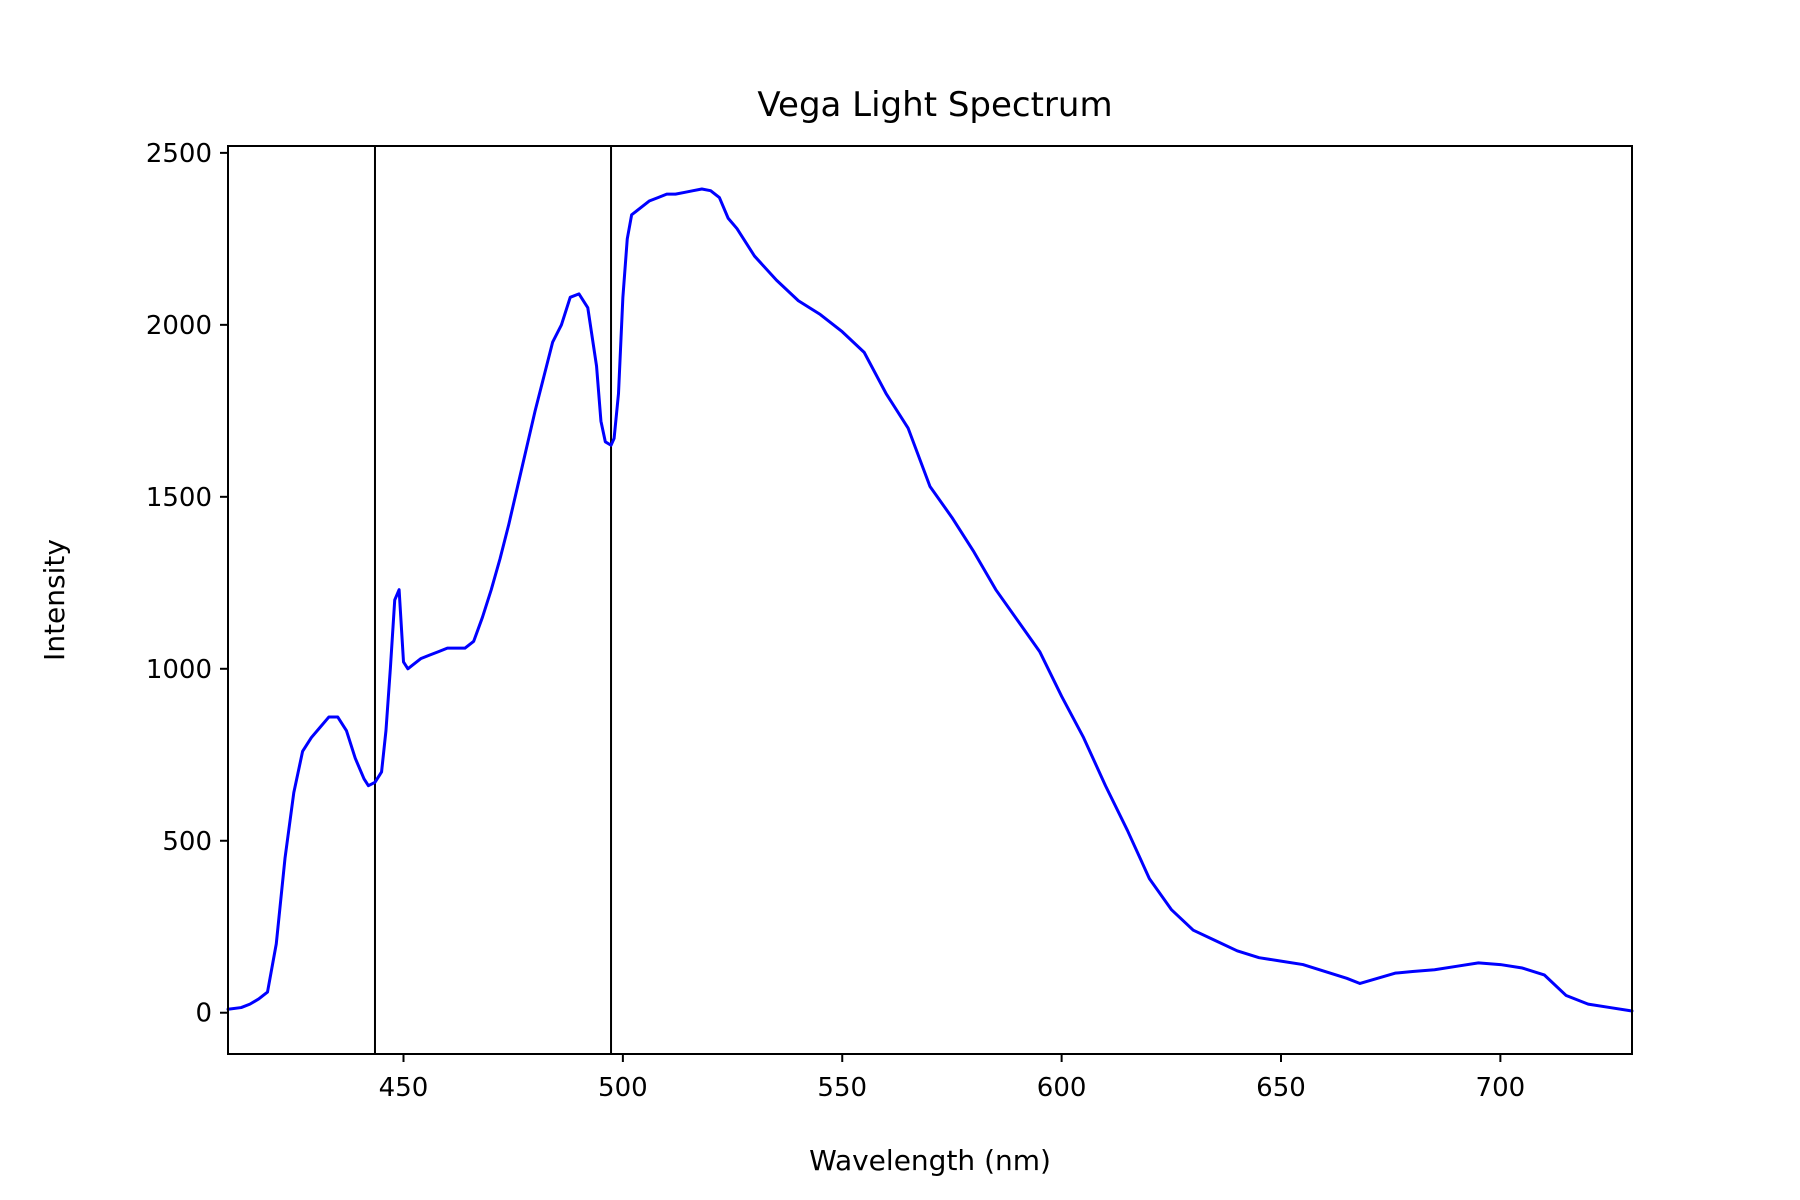 The height and width of the screenshot is (1200, 1800). I want to click on x-tick-label-450: 450, so click(404, 1088).